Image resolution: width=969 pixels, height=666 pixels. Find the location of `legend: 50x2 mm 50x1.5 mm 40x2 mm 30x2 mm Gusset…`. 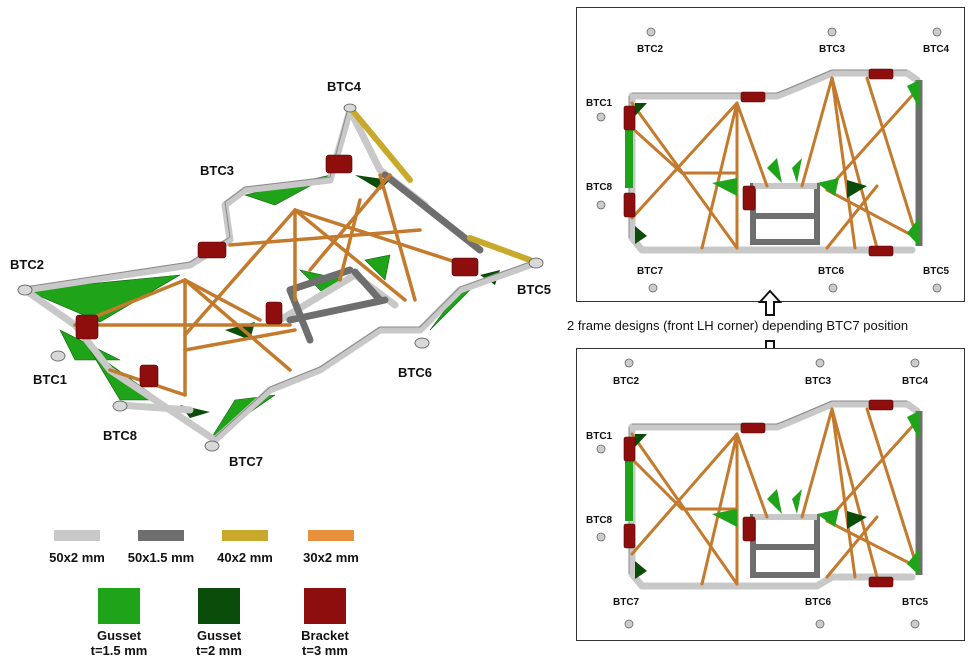

legend: 50x2 mm 50x1.5 mm 40x2 mm 30x2 mm Gusset… is located at coordinates (220, 593).